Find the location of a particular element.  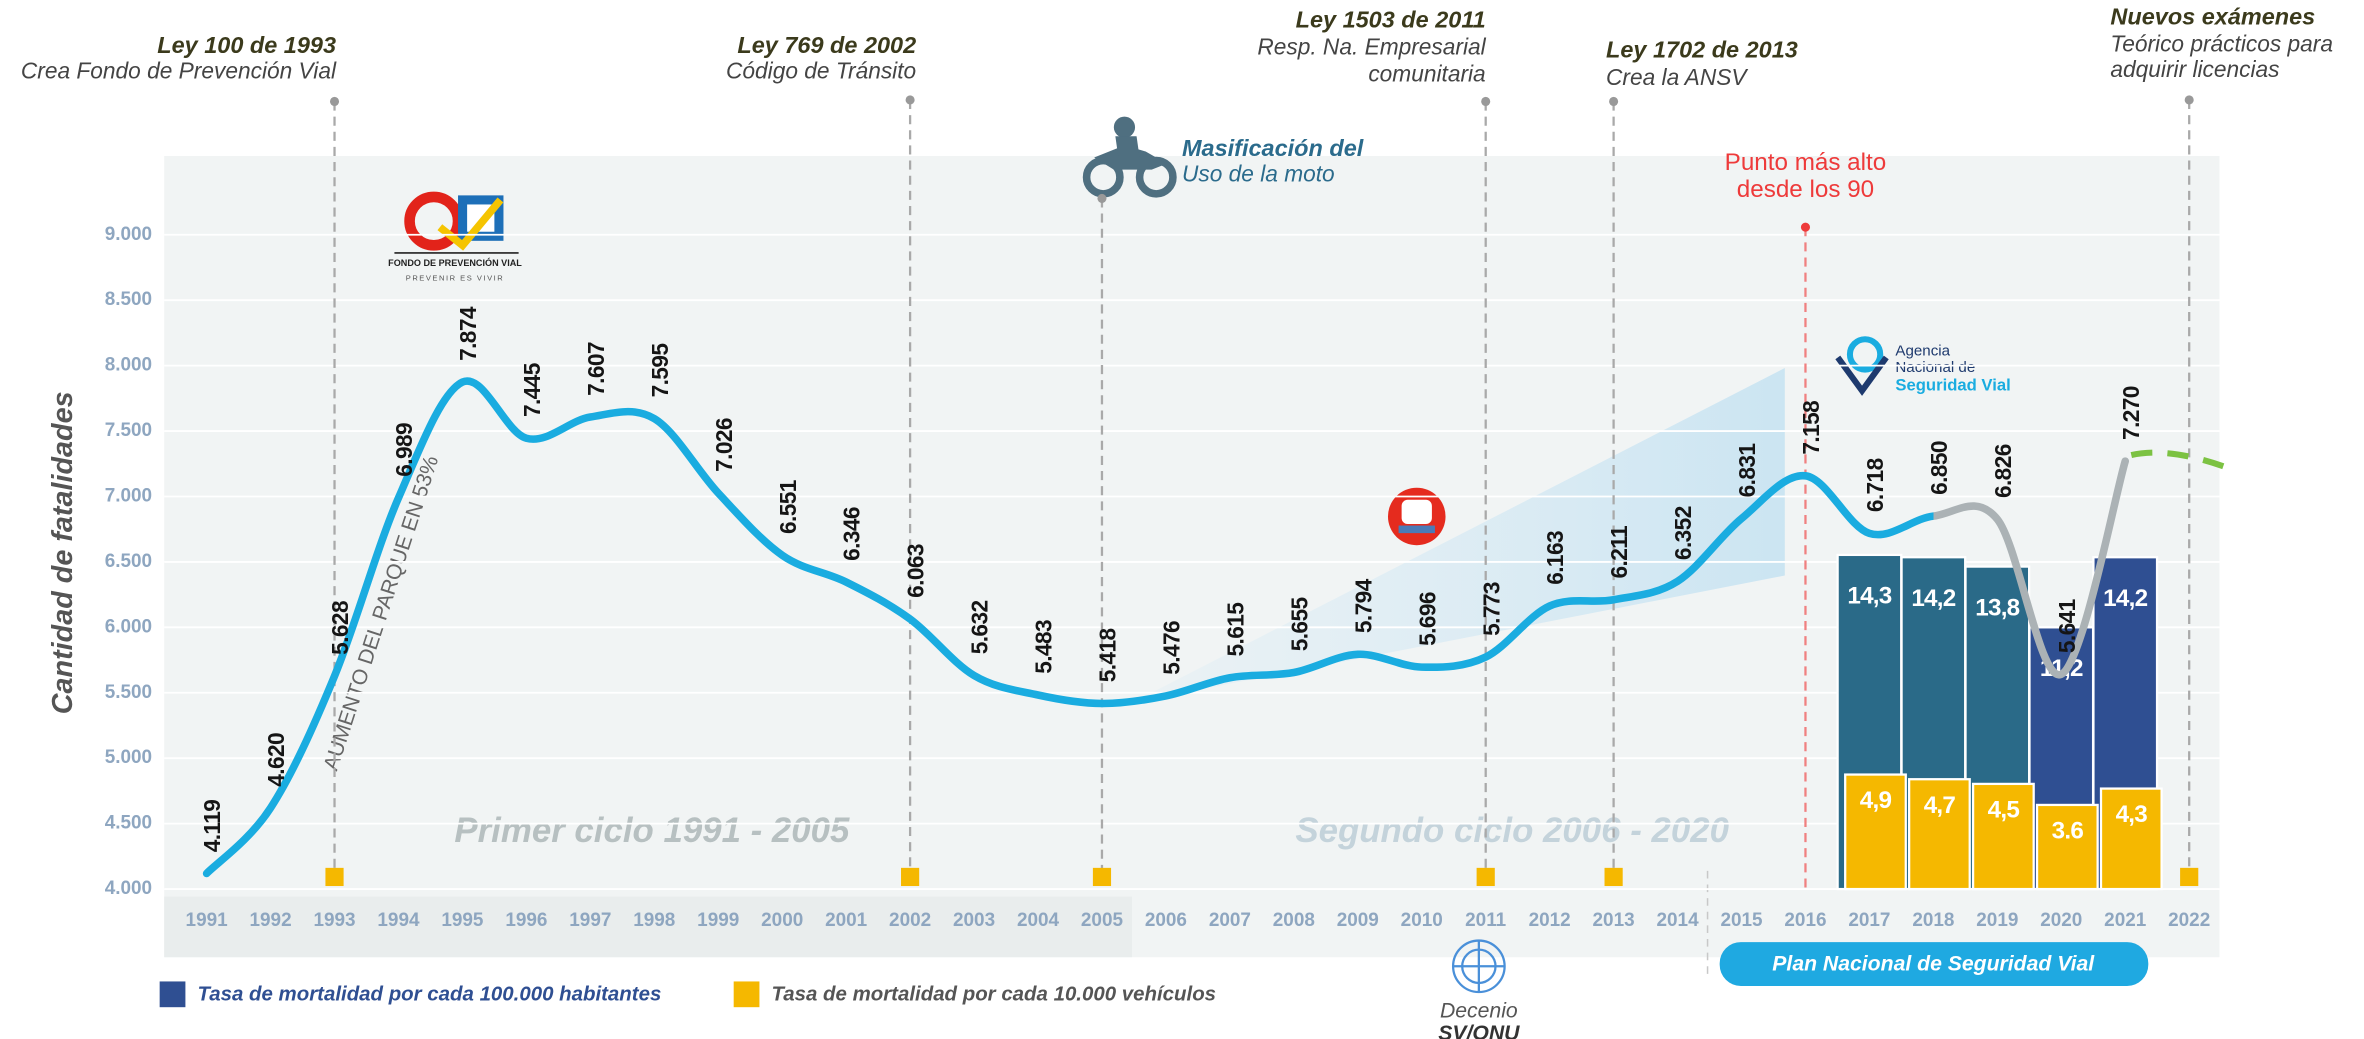

x-tick-label: 1993 is located at coordinates (334, 920).